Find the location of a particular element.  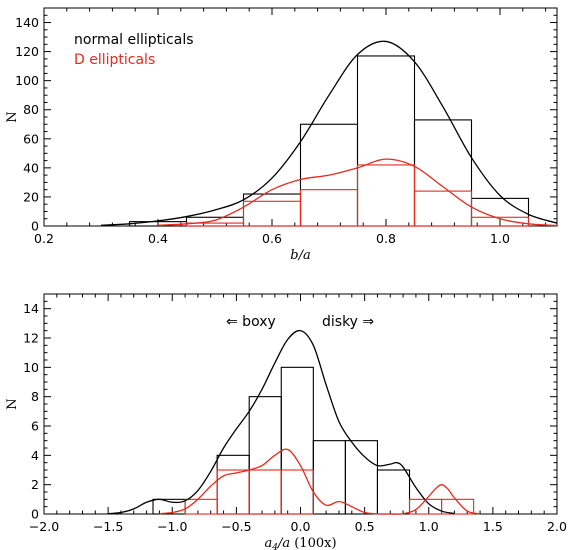

x-tick-label: 0.5 is located at coordinates (365, 526).